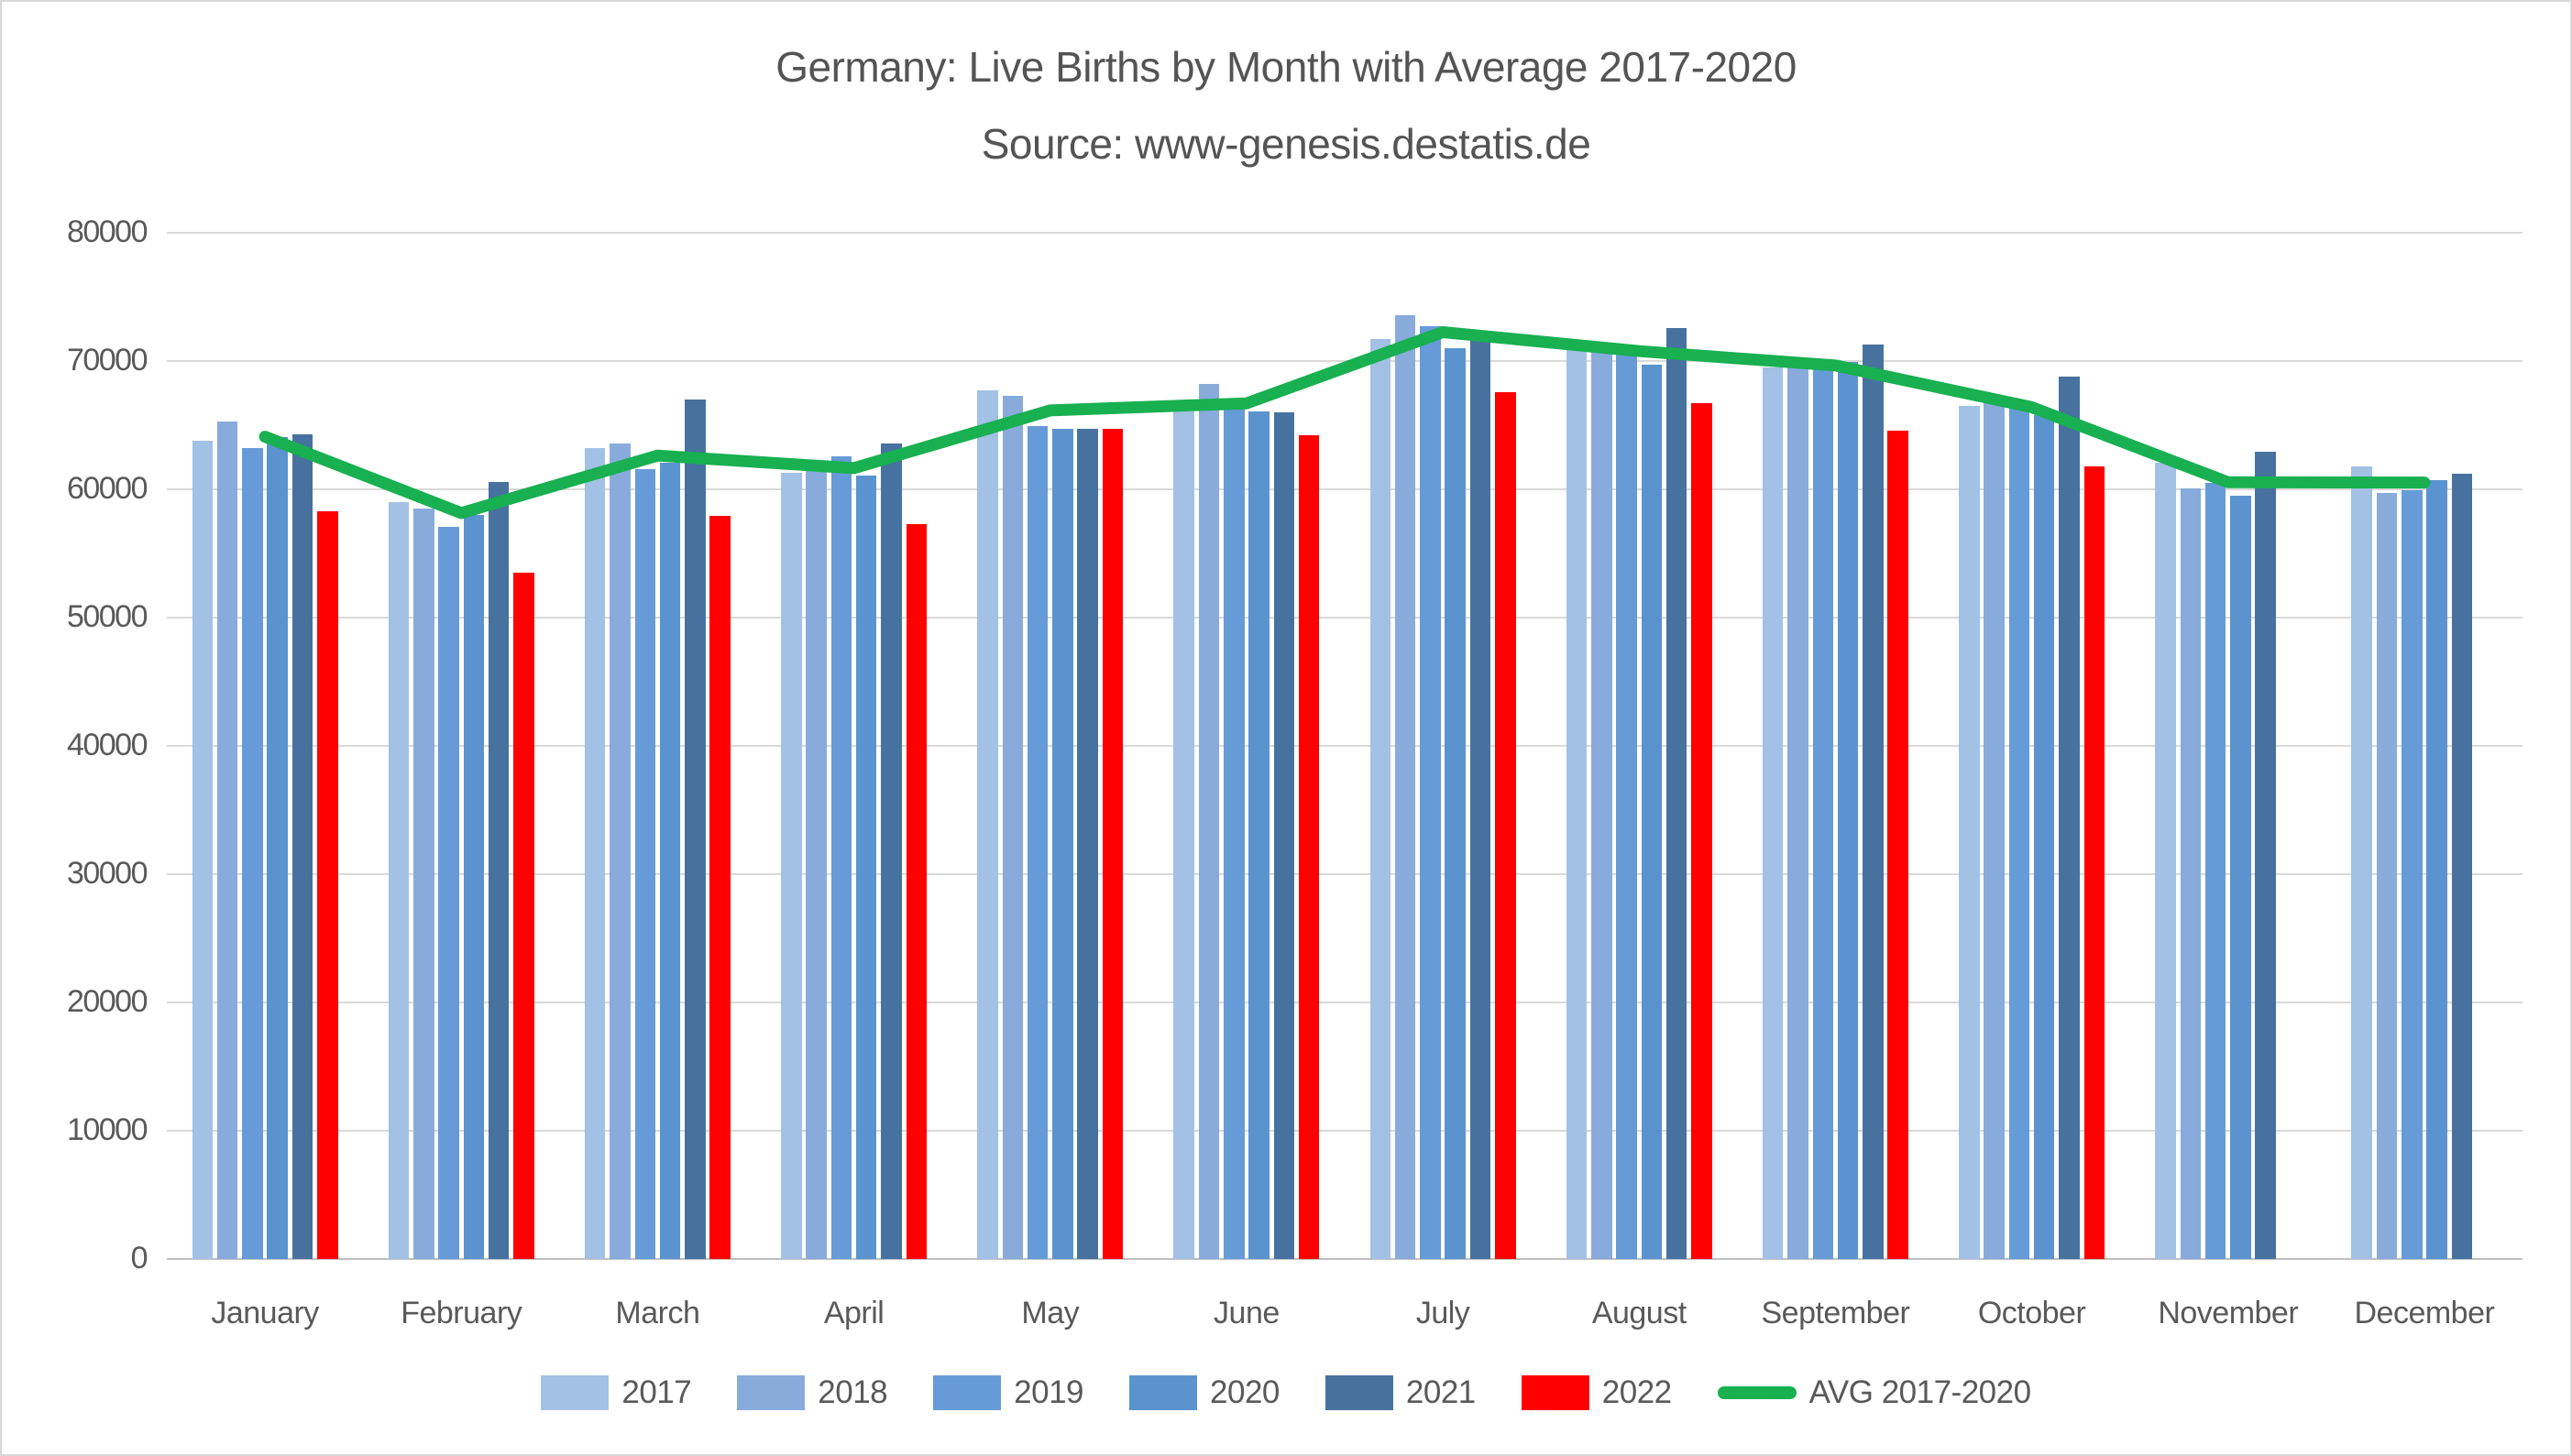 Image resolution: width=2572 pixels, height=1456 pixels. I want to click on bar-2017-april, so click(791, 865).